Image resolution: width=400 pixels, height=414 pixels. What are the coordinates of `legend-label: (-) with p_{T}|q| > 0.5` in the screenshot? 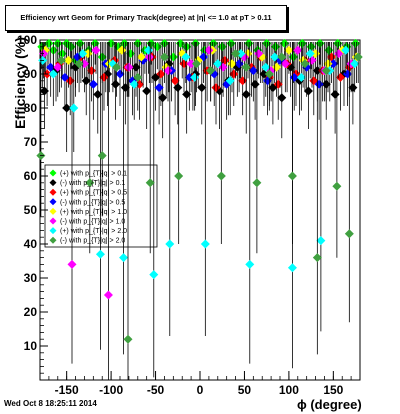 It's located at (92, 202).